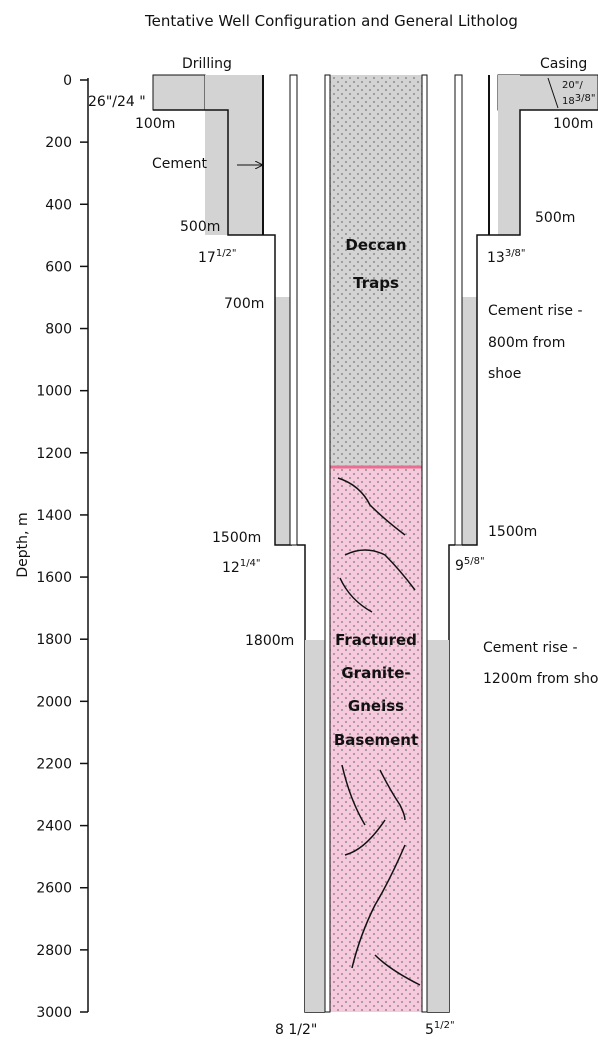  What do you see at coordinates (58, 205) in the screenshot?
I see `tick-label: 400` at bounding box center [58, 205].